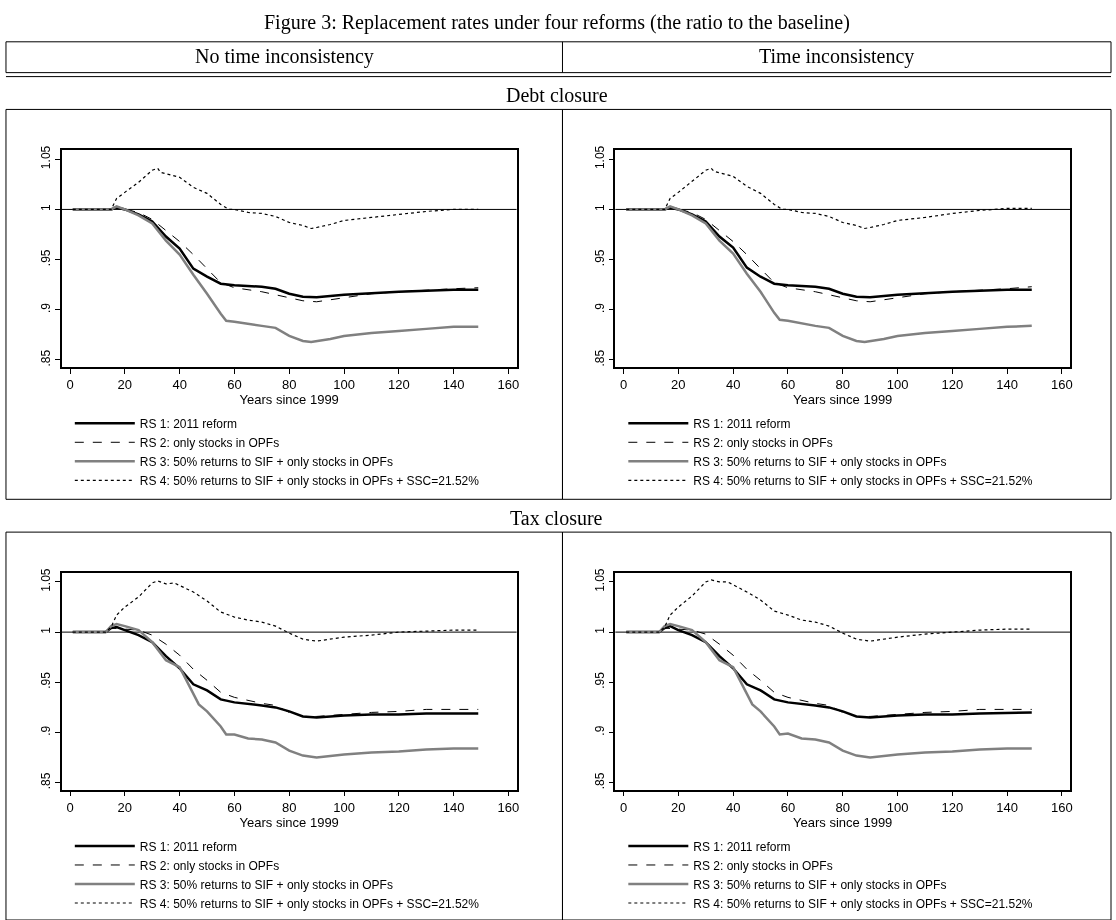 This screenshot has height=920, width=1116. I want to click on text: Debt closure, so click(557, 95).